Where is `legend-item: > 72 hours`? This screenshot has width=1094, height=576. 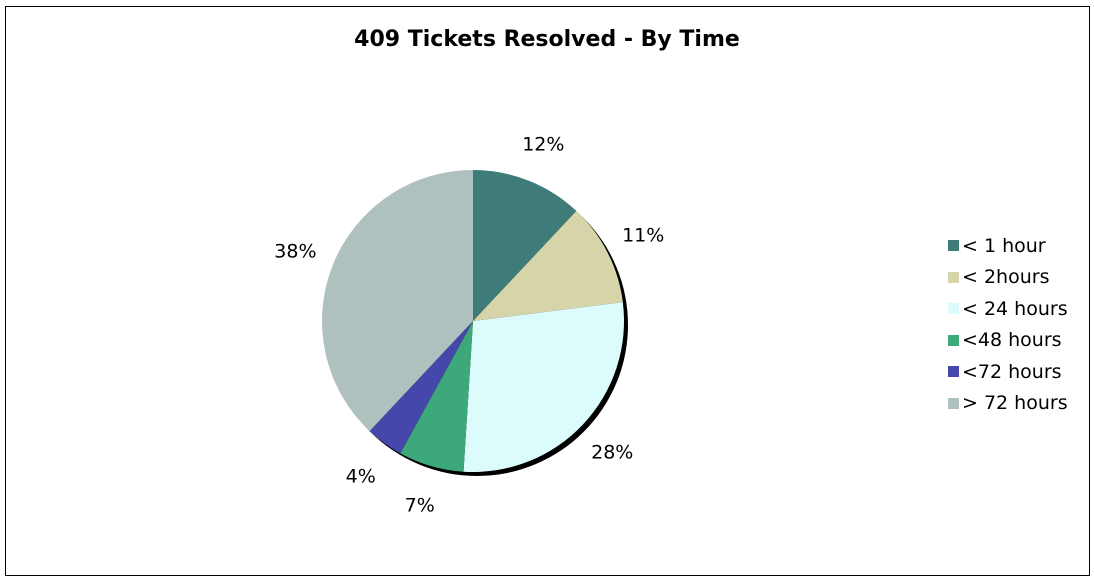
legend-item: > 72 hours is located at coordinates (1008, 404).